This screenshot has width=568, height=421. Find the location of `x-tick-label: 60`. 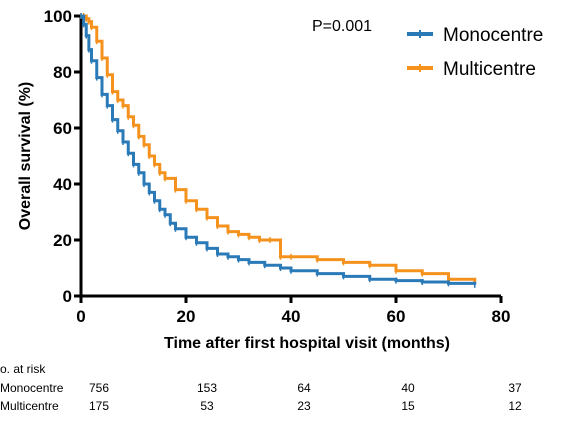

x-tick-label: 60 is located at coordinates (396, 316).